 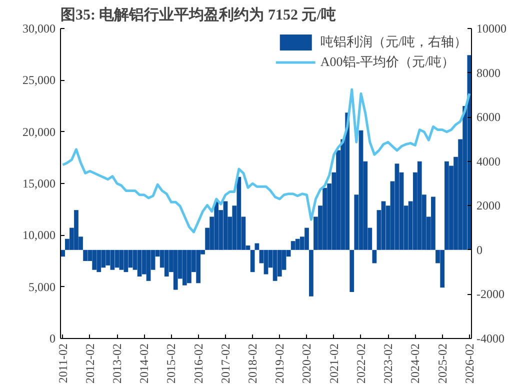 What do you see at coordinates (171, 363) in the screenshot?
I see `x-tick-label: 2015-02` at bounding box center [171, 363].